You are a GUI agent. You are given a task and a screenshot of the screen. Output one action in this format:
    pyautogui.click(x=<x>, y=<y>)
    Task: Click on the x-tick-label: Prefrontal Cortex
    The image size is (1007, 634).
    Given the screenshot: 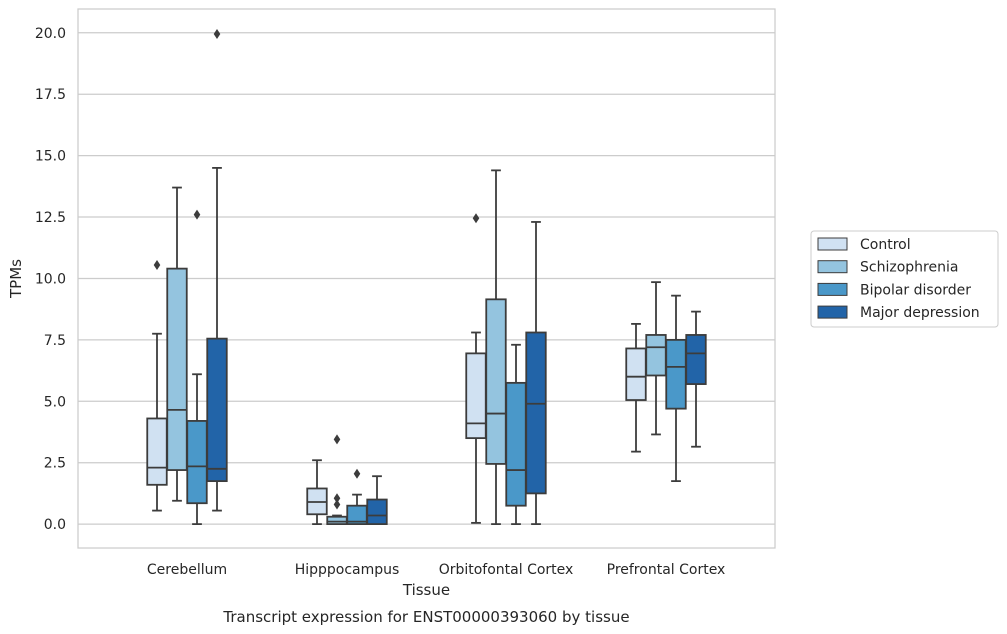 What is the action you would take?
    pyautogui.click(x=666, y=570)
    